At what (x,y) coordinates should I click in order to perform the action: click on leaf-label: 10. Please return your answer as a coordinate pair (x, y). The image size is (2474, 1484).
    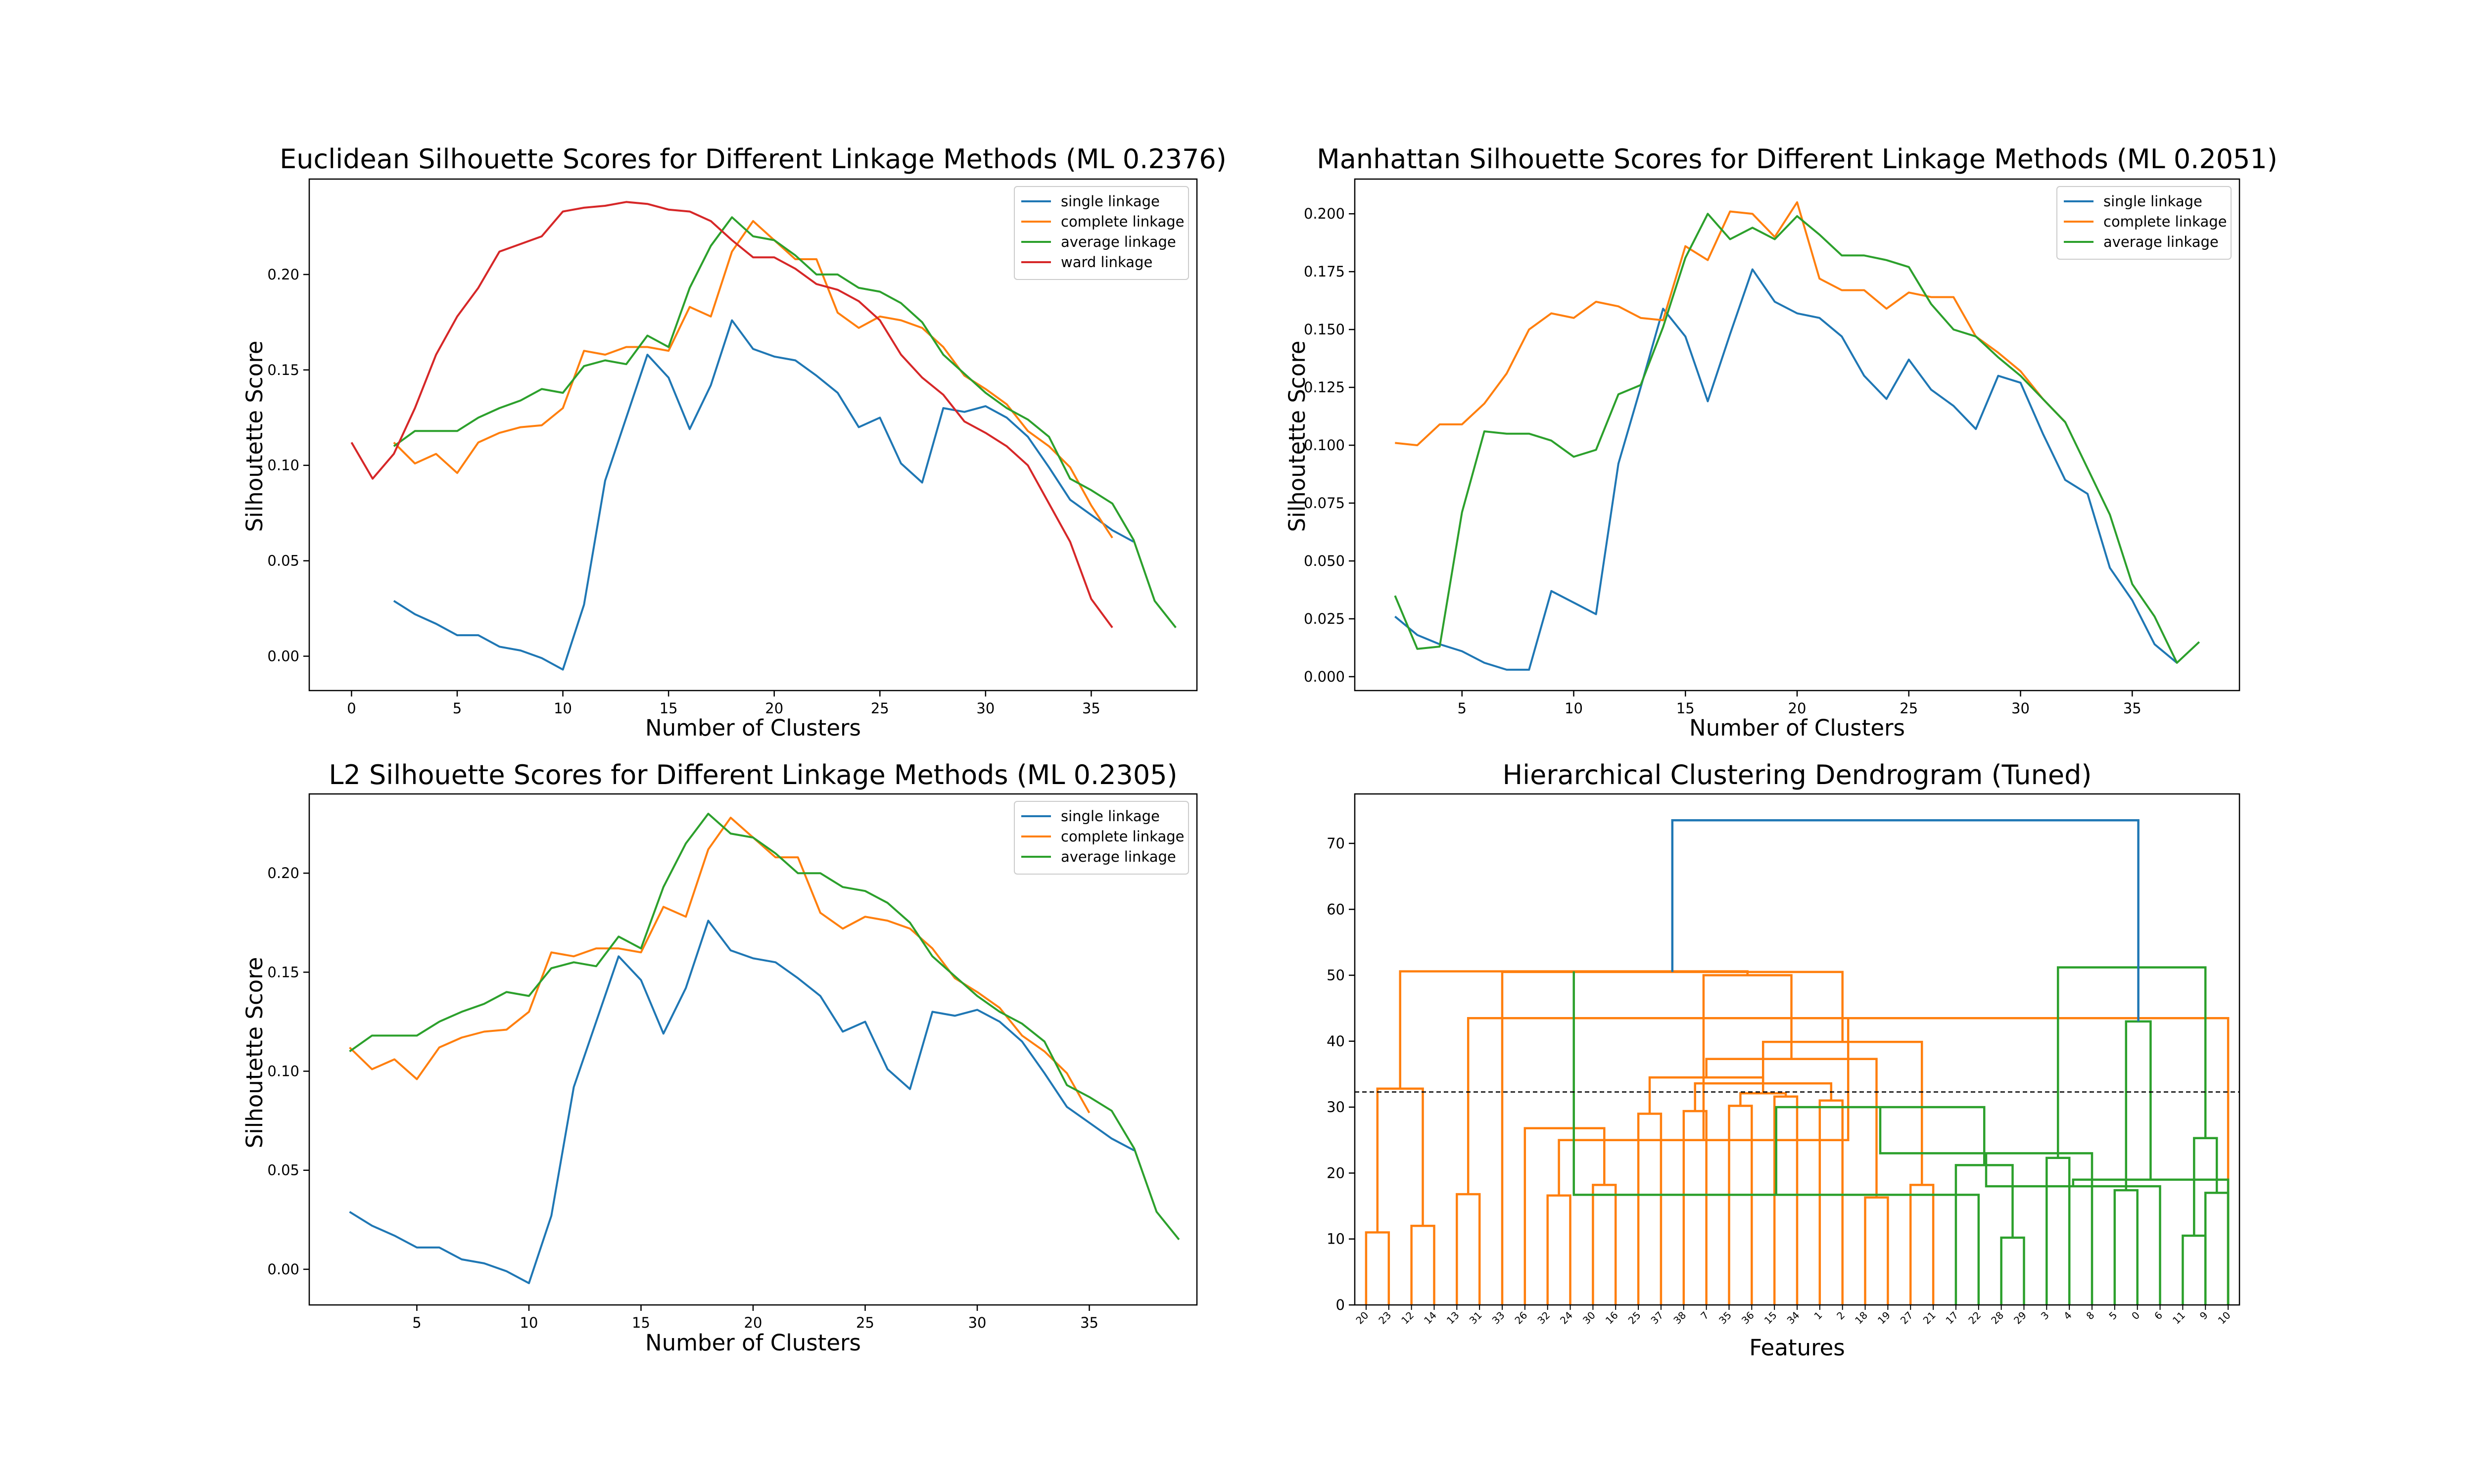
    Looking at the image, I should click on (2224, 1318).